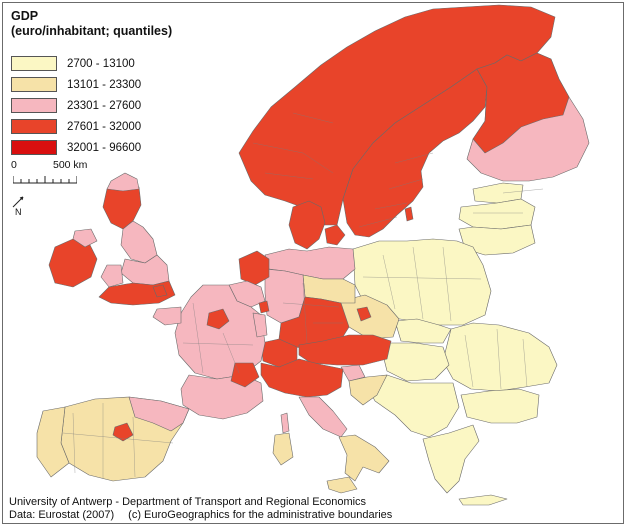 This screenshot has height=528, width=628. What do you see at coordinates (254, 268) in the screenshot?
I see `region-netherlands` at bounding box center [254, 268].